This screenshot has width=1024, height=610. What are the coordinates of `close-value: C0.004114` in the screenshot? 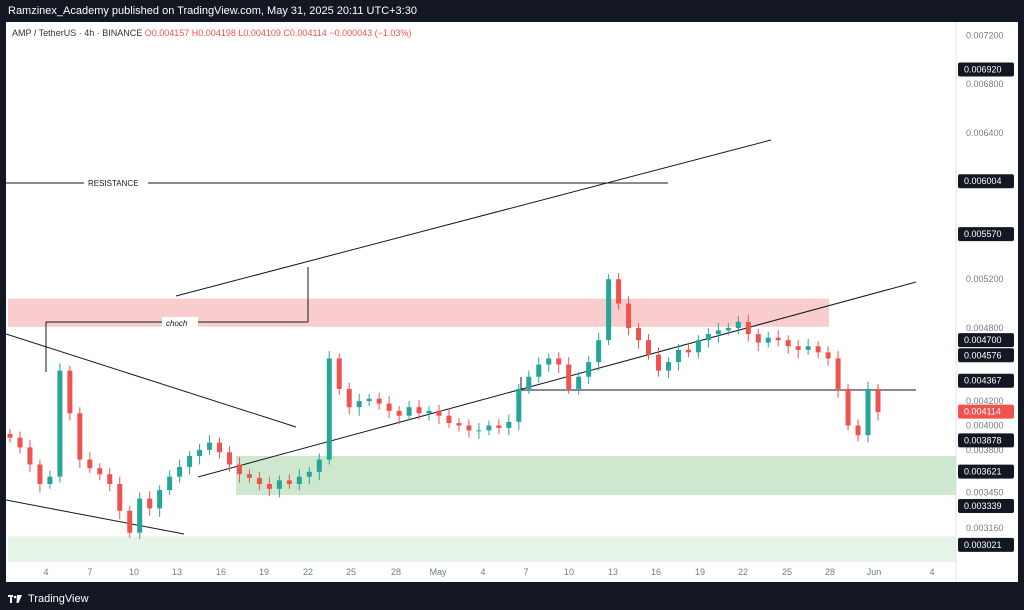 It's located at (305, 33).